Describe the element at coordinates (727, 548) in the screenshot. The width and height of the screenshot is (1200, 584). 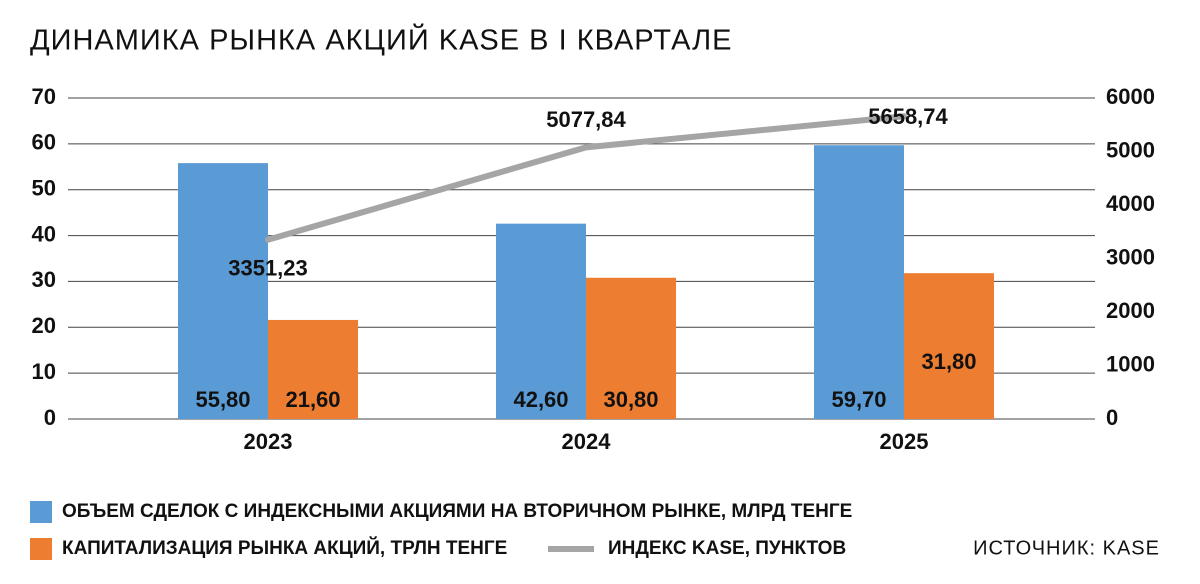
I see `legend-label: ИНДЕКС KASE, ПУНКТОВ` at that location.